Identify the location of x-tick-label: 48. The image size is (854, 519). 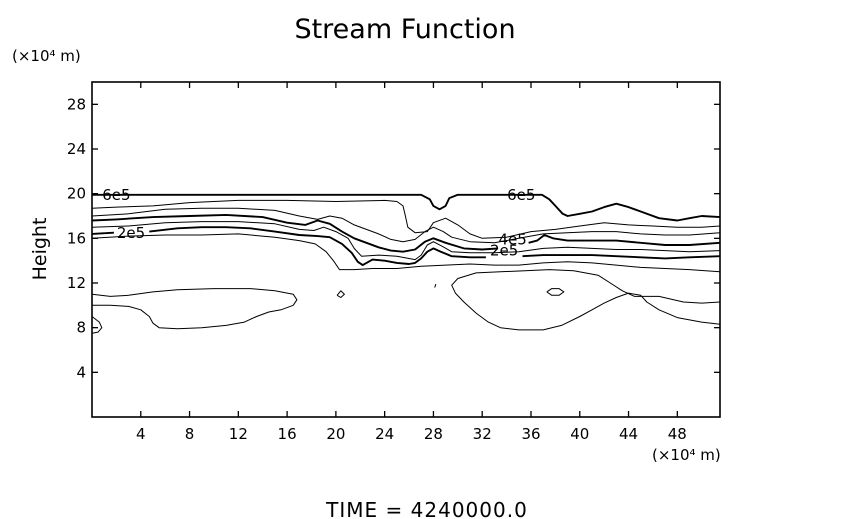
(677, 434).